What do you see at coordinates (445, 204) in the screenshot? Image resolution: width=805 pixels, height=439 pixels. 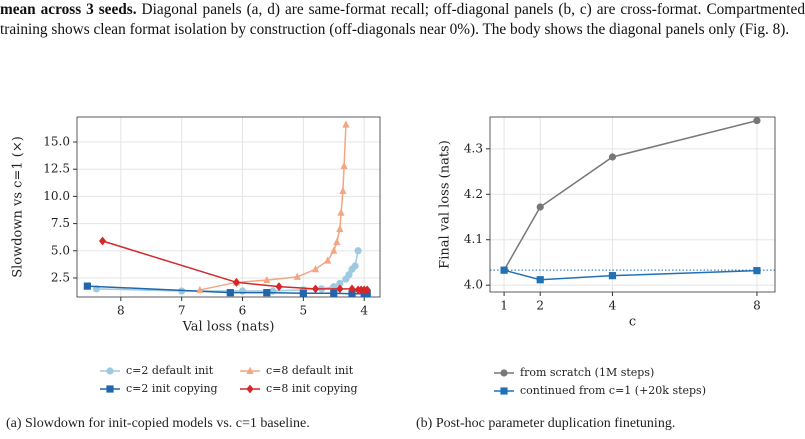 I see `y-axis-label: Final val loss (nats)` at bounding box center [445, 204].